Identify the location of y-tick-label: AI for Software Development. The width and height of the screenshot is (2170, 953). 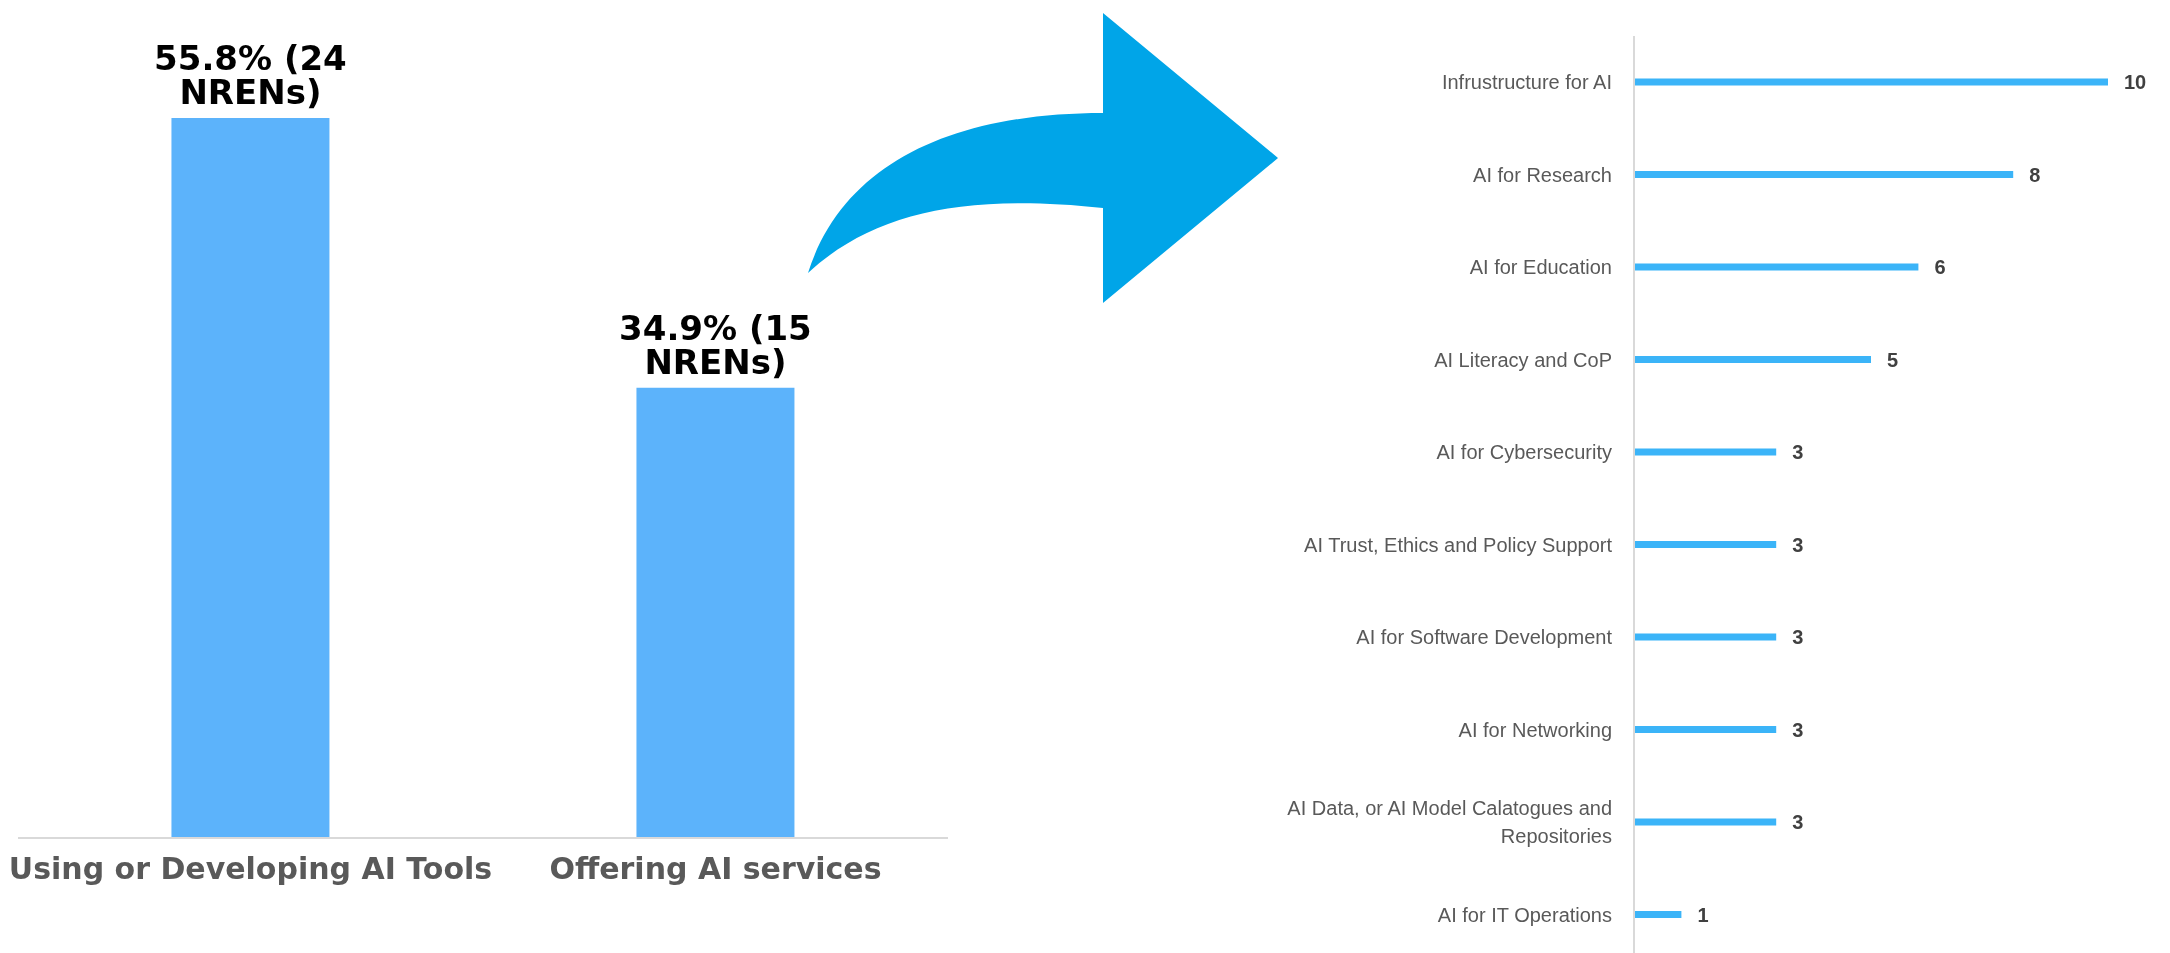
(1484, 637).